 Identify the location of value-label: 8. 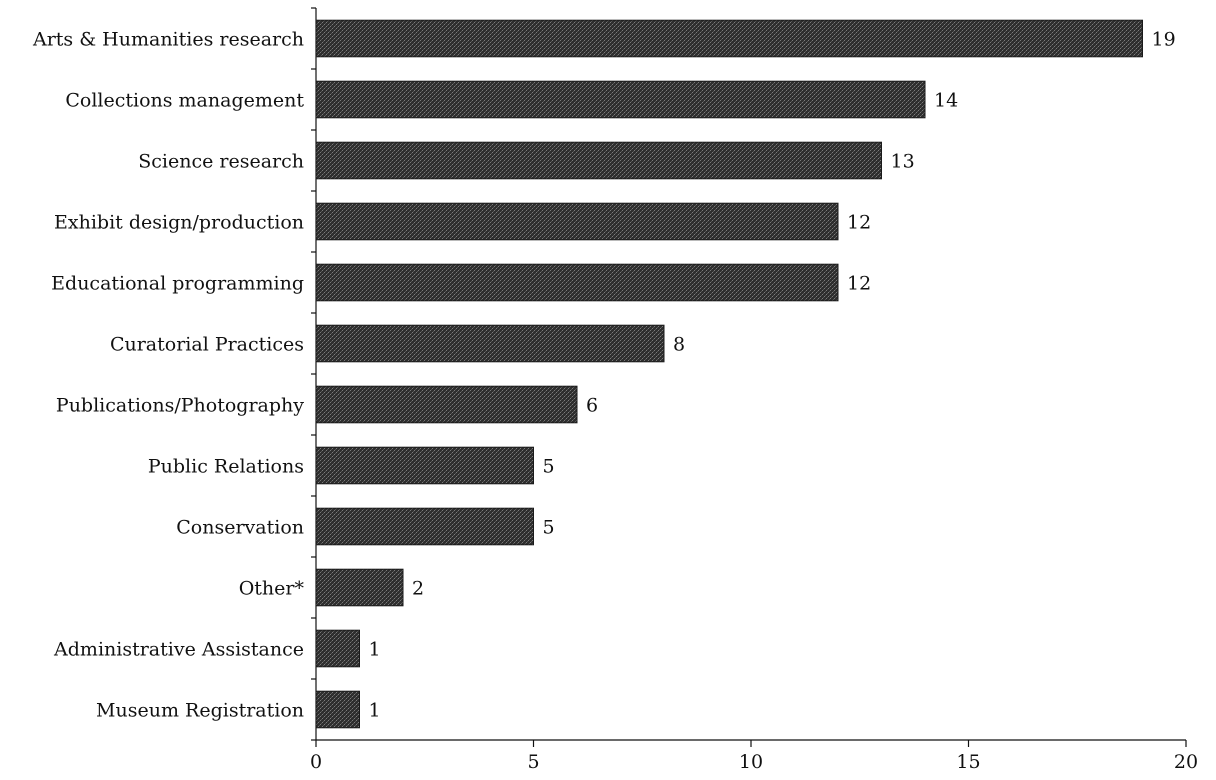
(679, 345).